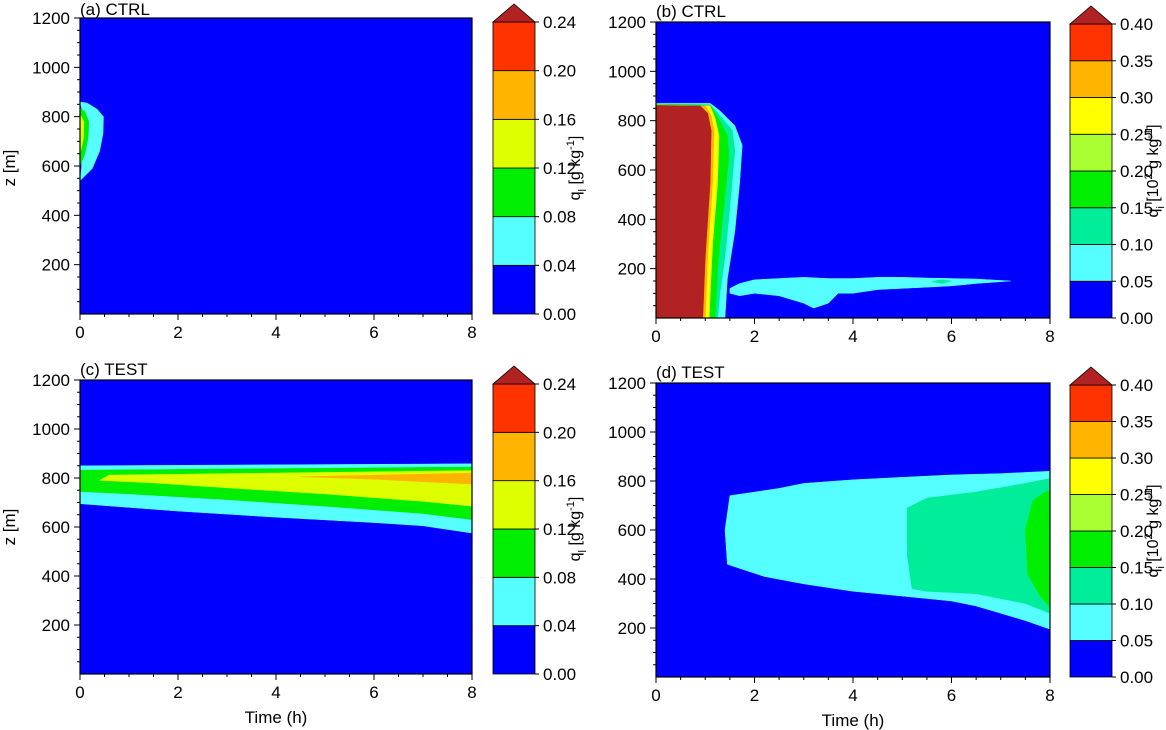 This screenshot has width=1166, height=730. Describe the element at coordinates (632, 219) in the screenshot. I see `panel-b-ytick-label-1: 400` at that location.